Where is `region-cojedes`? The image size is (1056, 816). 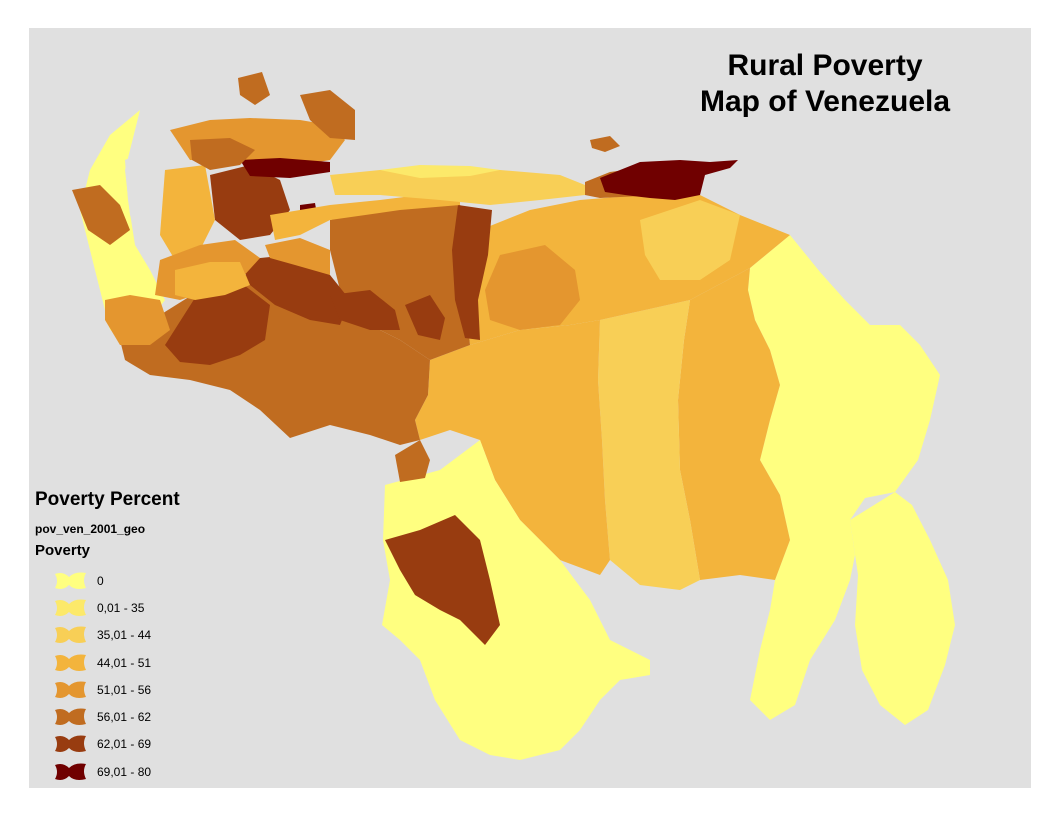
region-cojedes is located at coordinates (365, 310).